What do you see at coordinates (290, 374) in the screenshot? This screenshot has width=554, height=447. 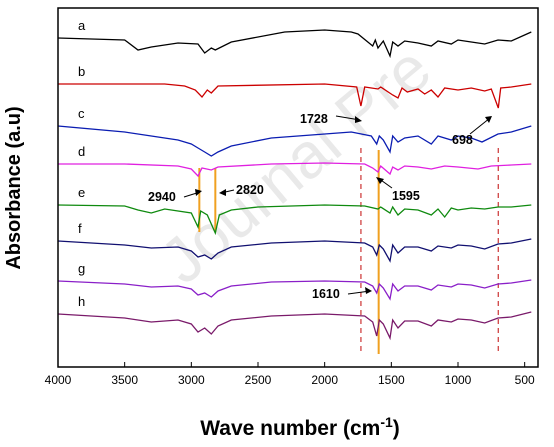 I see `x-axis-ticks: 4000 3500 3000 2500 2000 1500 1000 500` at bounding box center [290, 374].